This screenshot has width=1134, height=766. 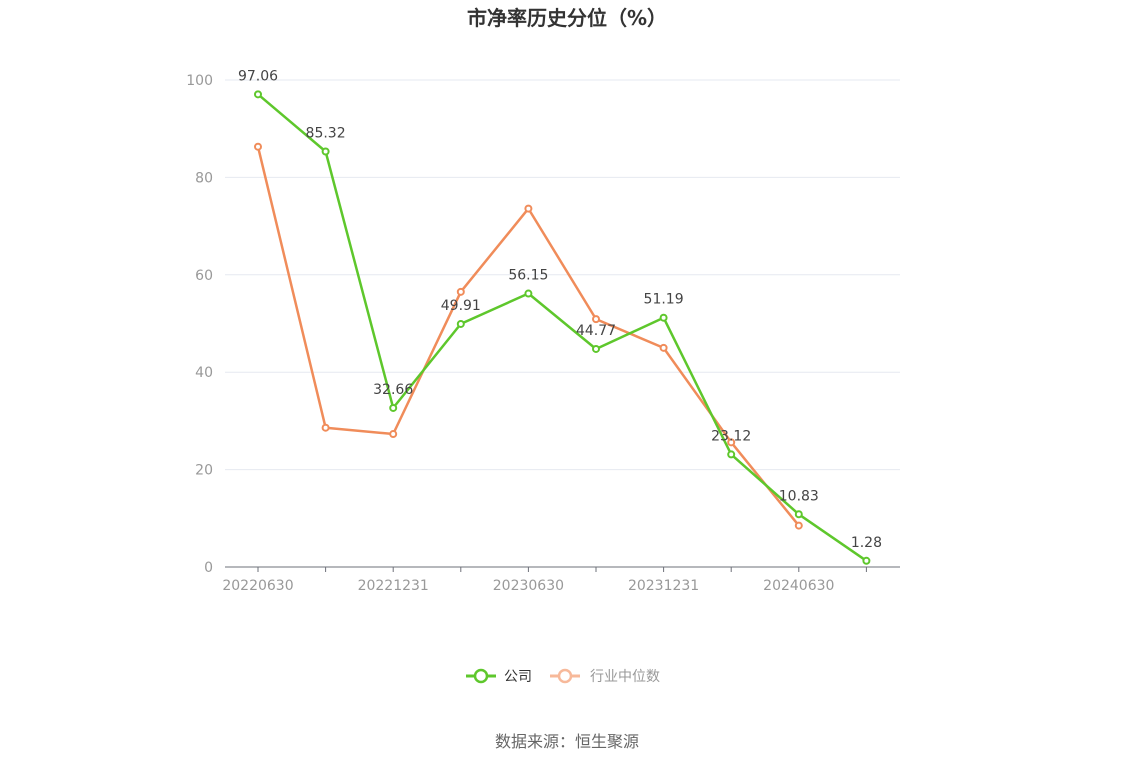 I want to click on data-label-20230331: 49.91, so click(x=461, y=306).